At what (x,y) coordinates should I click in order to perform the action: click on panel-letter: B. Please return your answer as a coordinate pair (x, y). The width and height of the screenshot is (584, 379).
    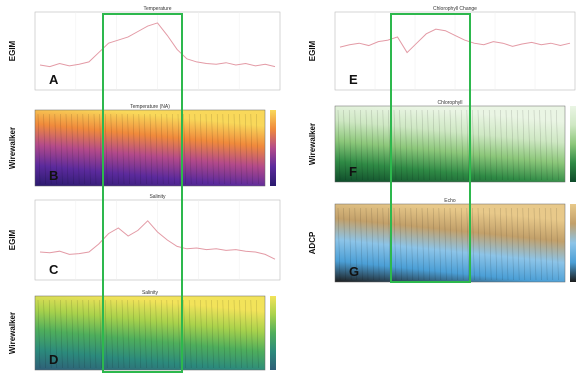
    Looking at the image, I should click on (53, 175).